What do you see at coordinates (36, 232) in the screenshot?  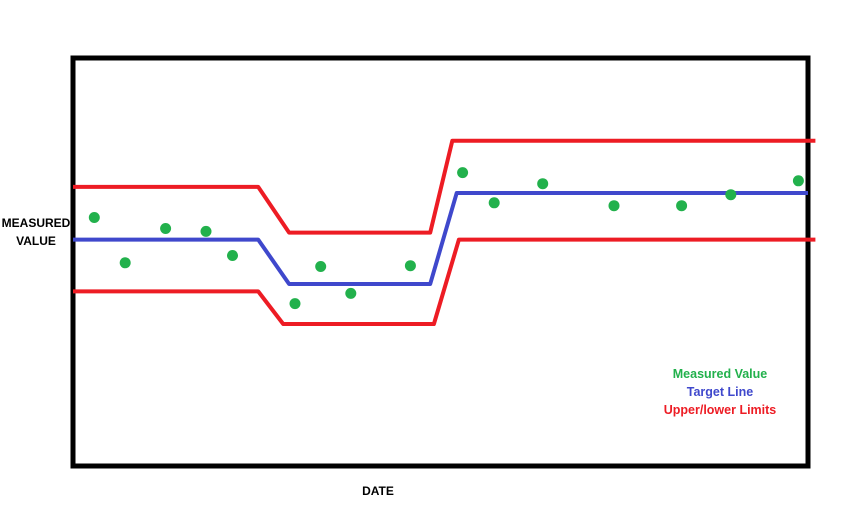 I see `y-axis-label: MEASURED VALUE` at bounding box center [36, 232].